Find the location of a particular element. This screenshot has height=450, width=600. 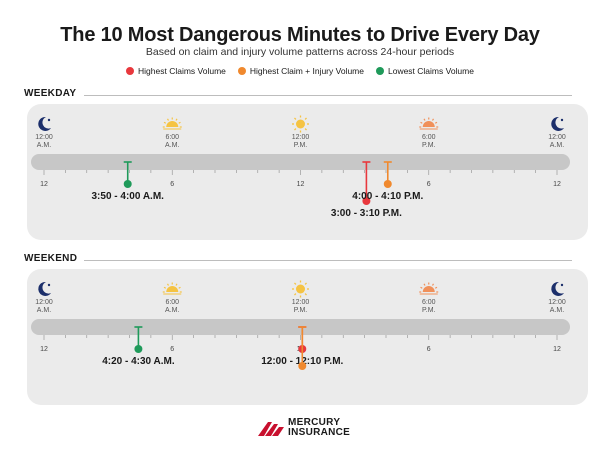

legend-label: Highest Claims Volume is located at coordinates (182, 71).